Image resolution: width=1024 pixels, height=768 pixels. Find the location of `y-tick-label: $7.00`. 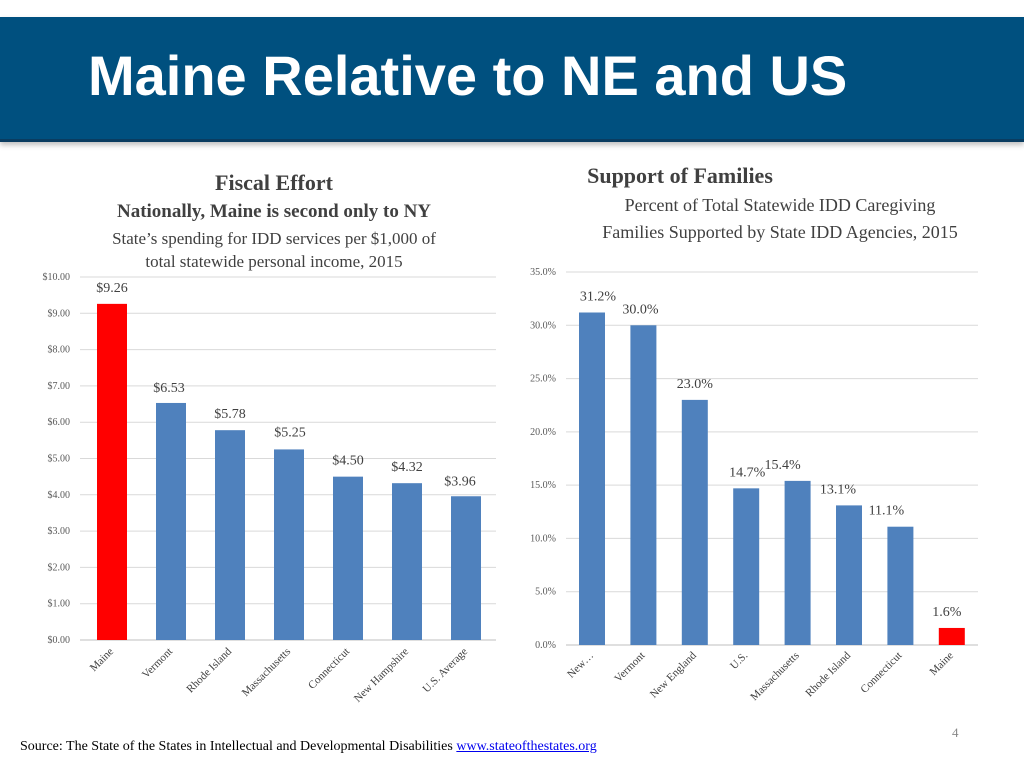

y-tick-label: $7.00 is located at coordinates (59, 386).